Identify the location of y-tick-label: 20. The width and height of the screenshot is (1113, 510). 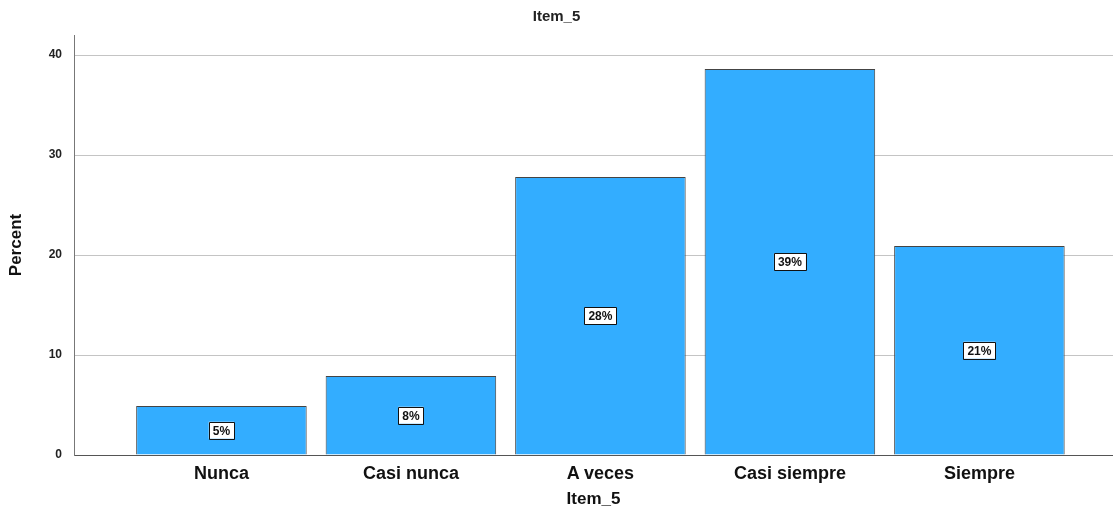
(55, 254).